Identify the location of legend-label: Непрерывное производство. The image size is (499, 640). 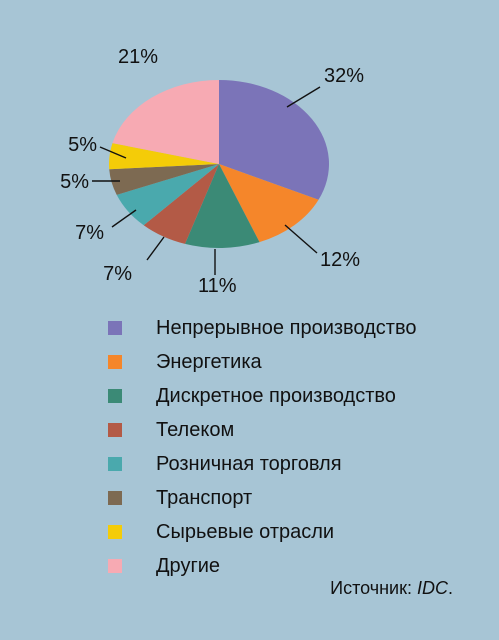
(286, 328).